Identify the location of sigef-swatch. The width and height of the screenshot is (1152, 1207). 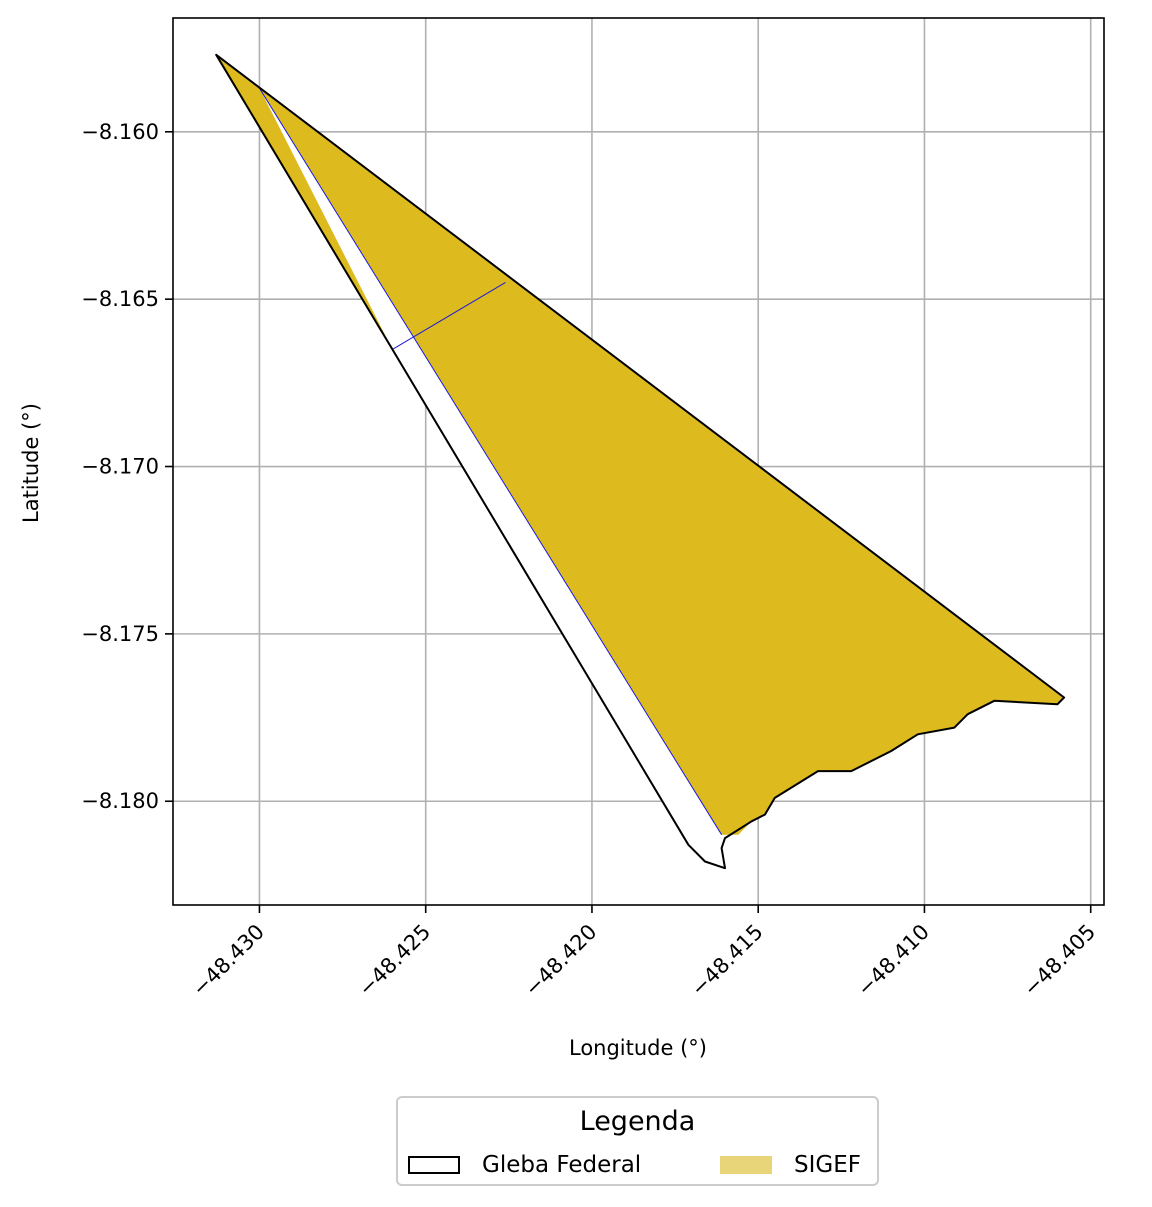
(746, 1165).